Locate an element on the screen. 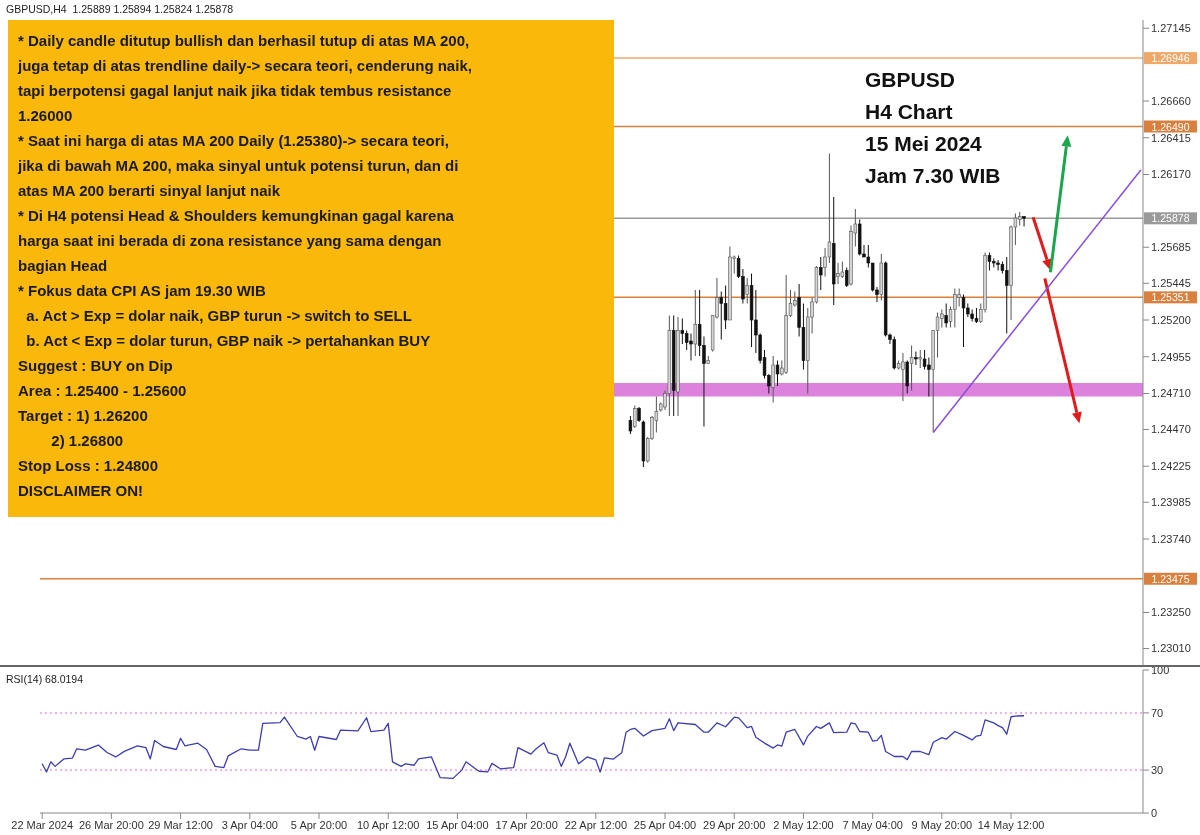  x-tick-label: 14 May 12:00 is located at coordinates (1011, 824).